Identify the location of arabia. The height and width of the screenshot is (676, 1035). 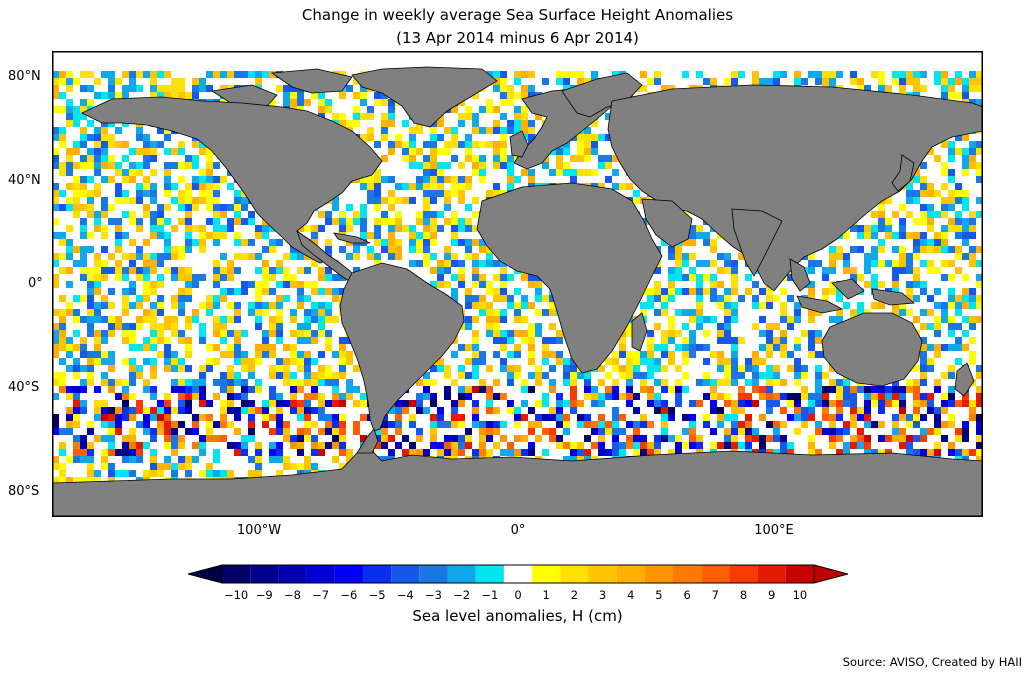
(667, 223).